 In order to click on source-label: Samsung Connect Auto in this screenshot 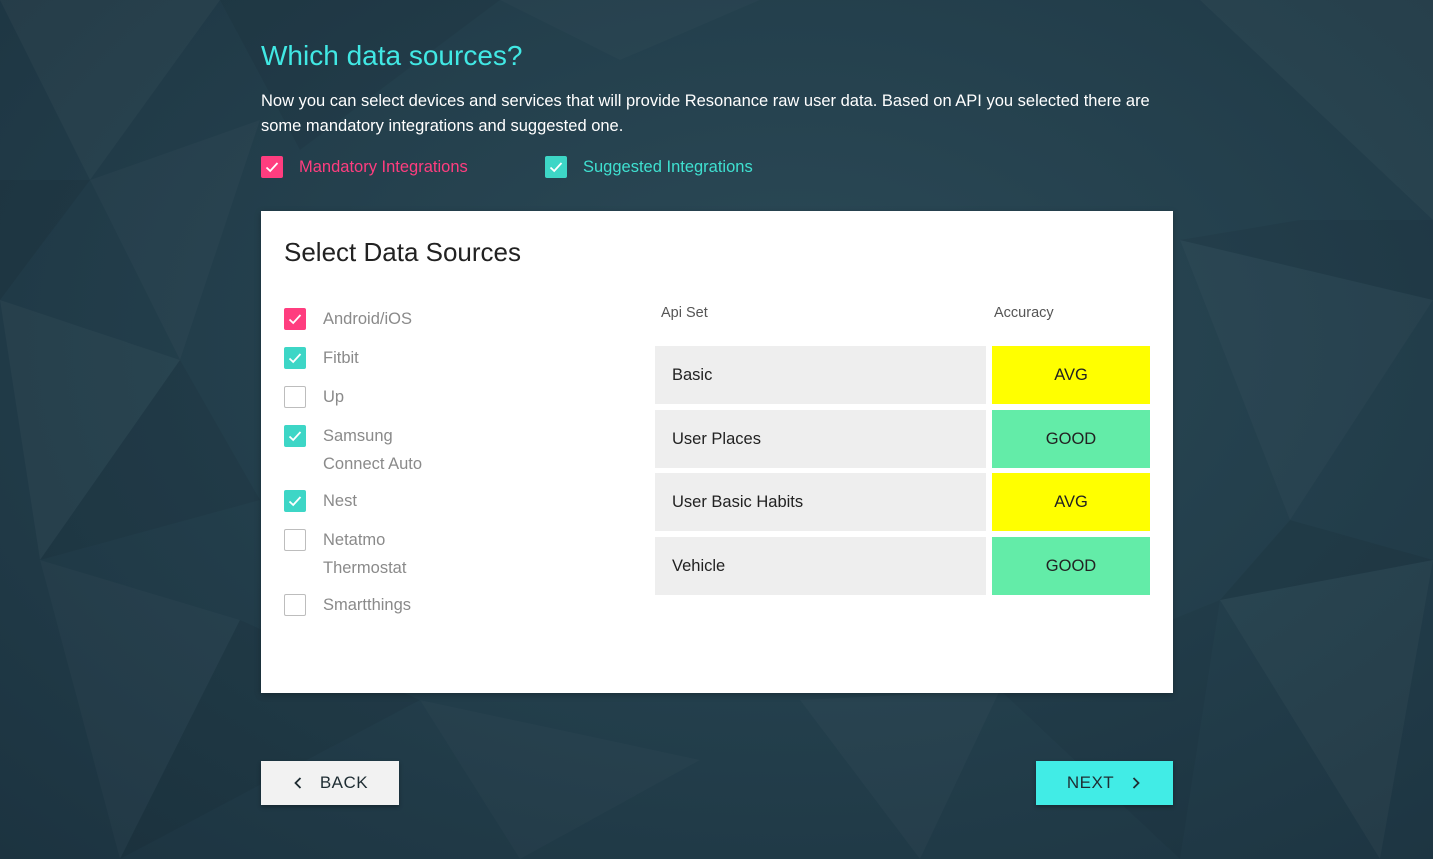, I will do `click(373, 450)`.